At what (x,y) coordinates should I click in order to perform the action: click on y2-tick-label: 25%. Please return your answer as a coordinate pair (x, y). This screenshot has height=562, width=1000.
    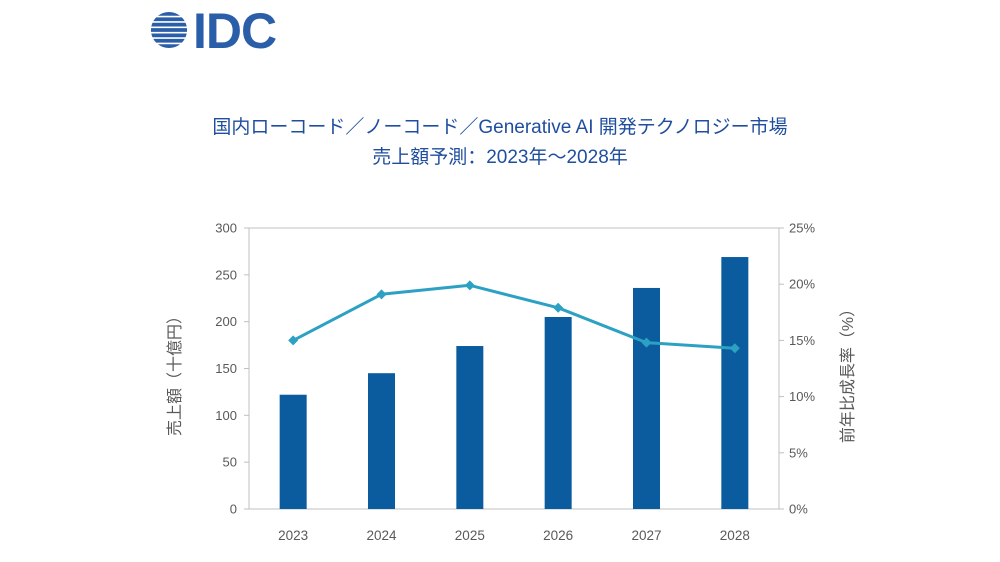
    Looking at the image, I should click on (802, 228).